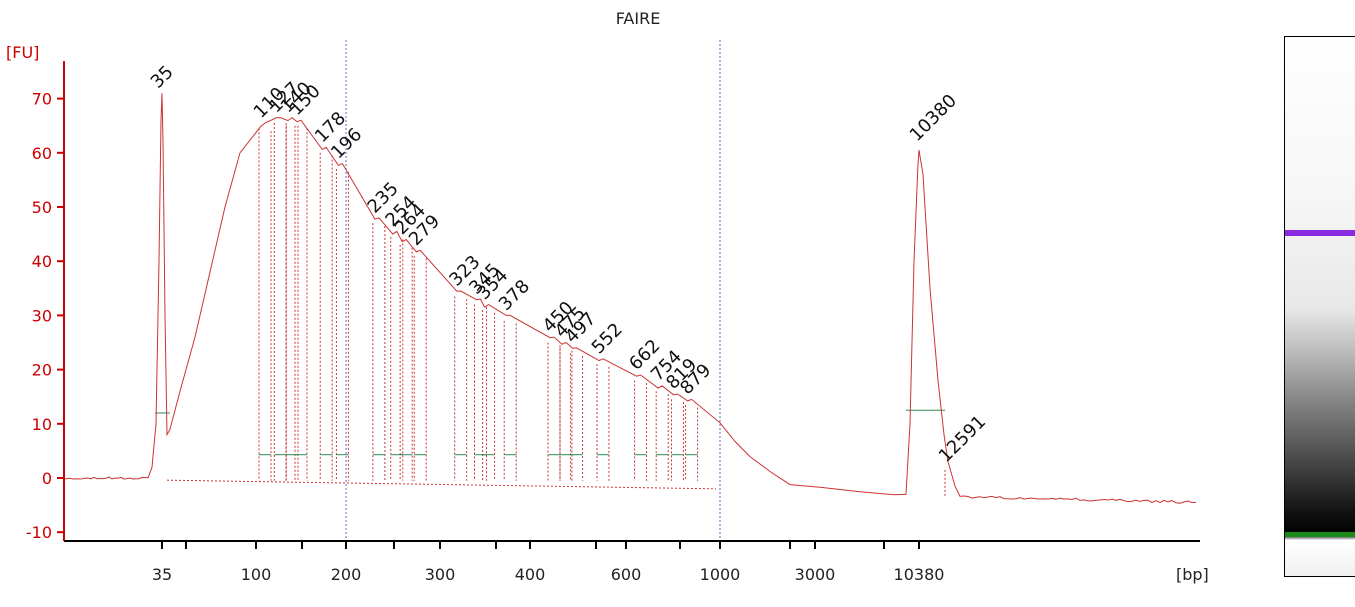 This screenshot has height=607, width=1355. Describe the element at coordinates (933, 117) in the screenshot. I see `upper-marker-label: 10380` at that location.